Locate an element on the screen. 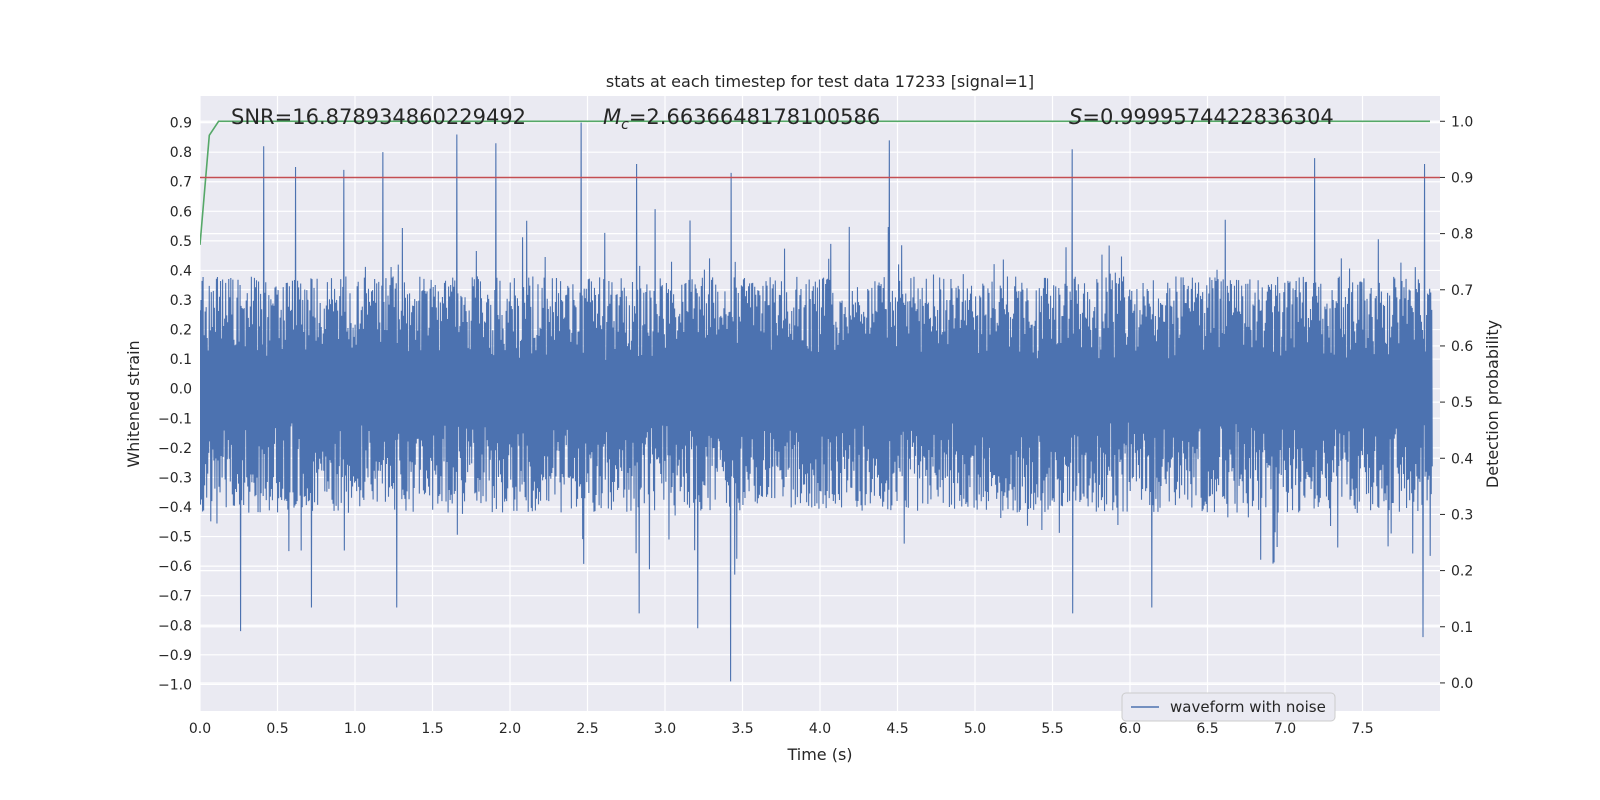 The image size is (1600, 800). chirp-mass-annotation: Mc=2.6636648178100586 is located at coordinates (741, 119).